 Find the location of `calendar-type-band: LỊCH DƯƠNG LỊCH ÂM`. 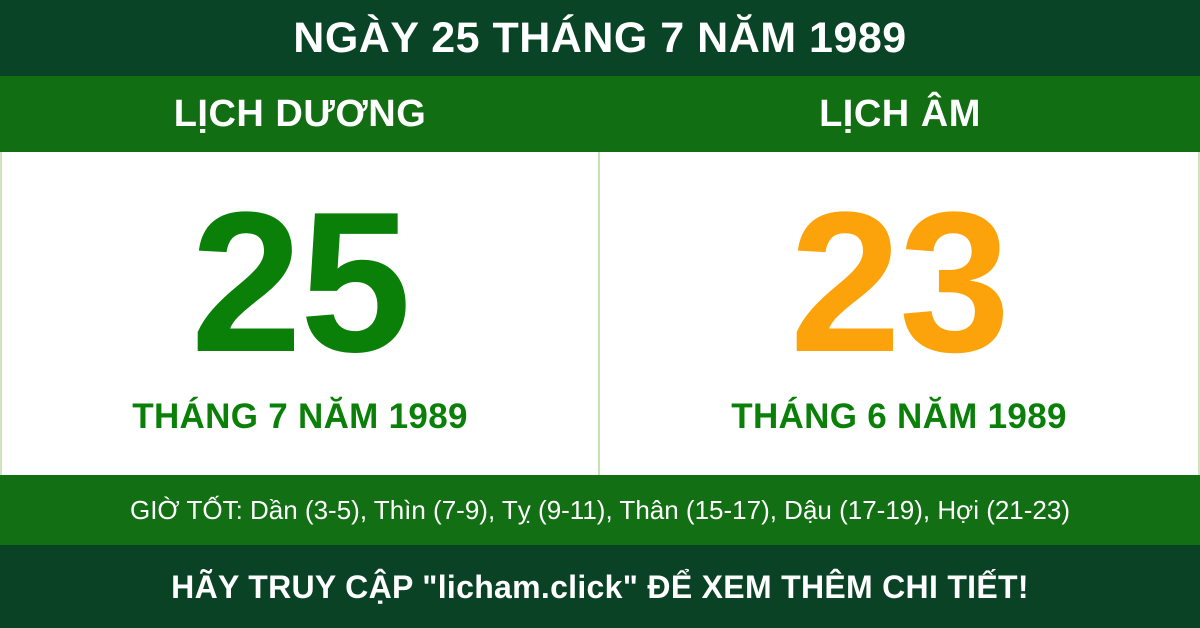

calendar-type-band: LỊCH DƯƠNG LỊCH ÂM is located at coordinates (600, 114).